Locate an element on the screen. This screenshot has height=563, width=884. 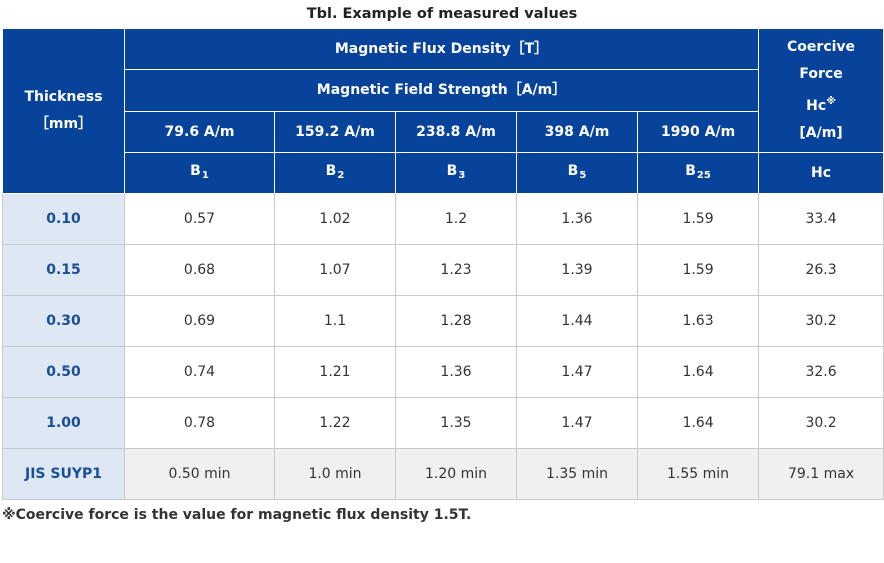
flux-density-cell: 1.23 is located at coordinates (456, 270).